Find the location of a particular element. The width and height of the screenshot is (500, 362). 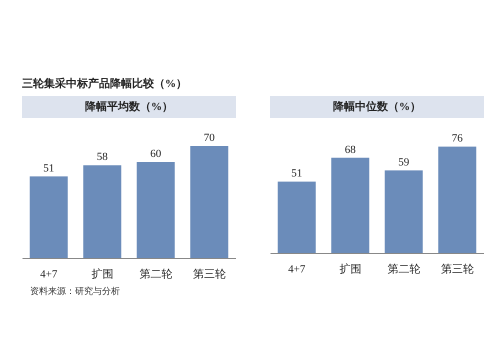

data-label: 76 is located at coordinates (458, 138).